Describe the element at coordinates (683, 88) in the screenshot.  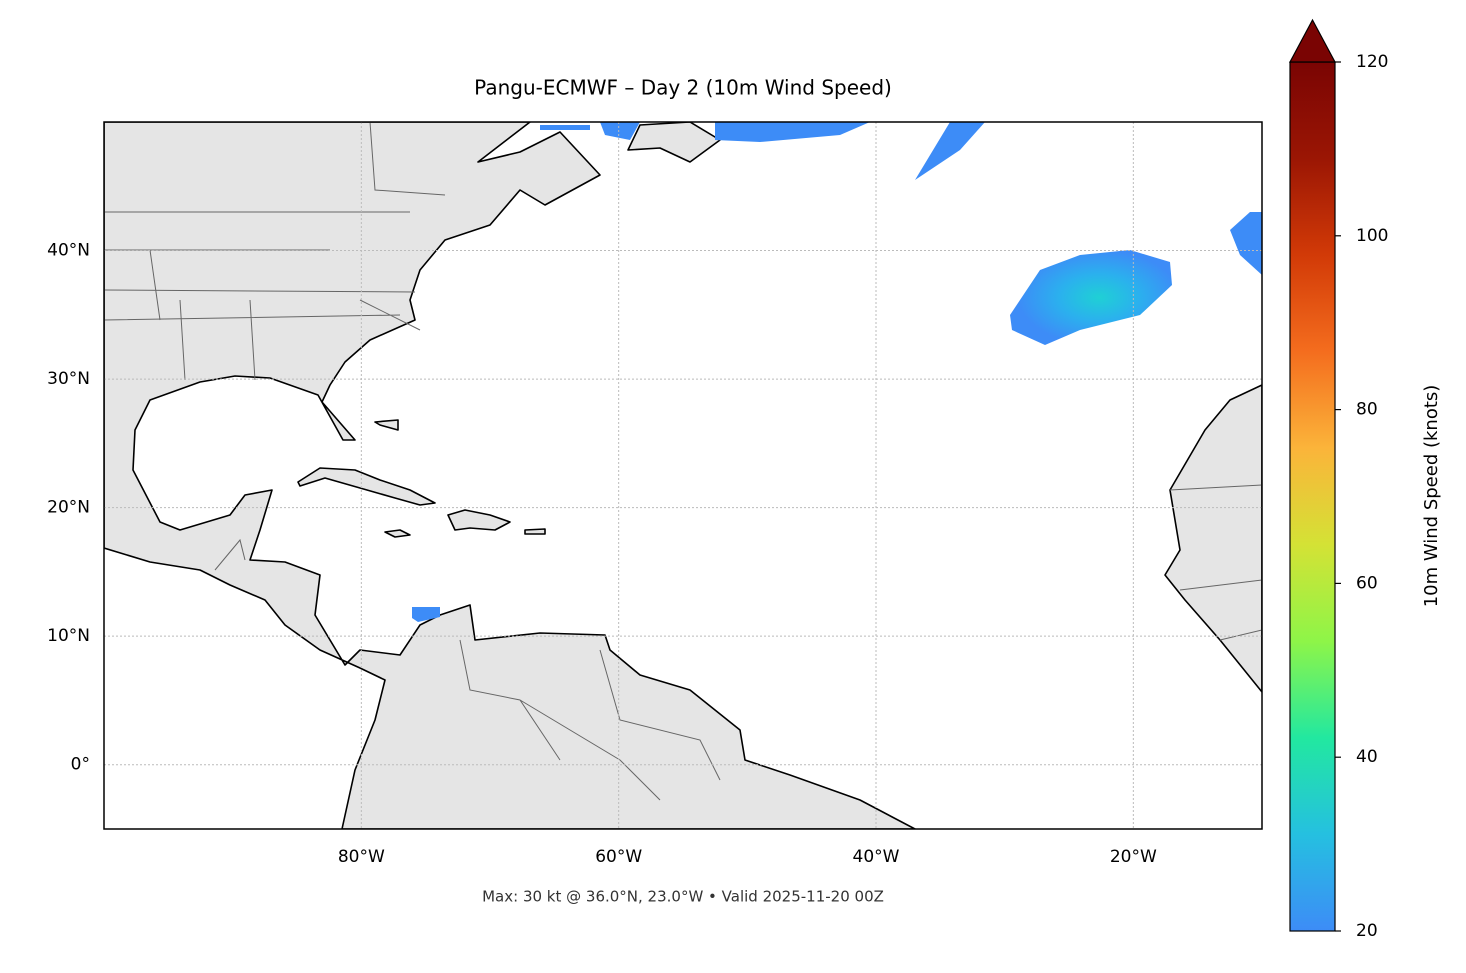
I see `map-title: Pangu-ECMWF – Day 2 (10m Wind Speed)` at that location.